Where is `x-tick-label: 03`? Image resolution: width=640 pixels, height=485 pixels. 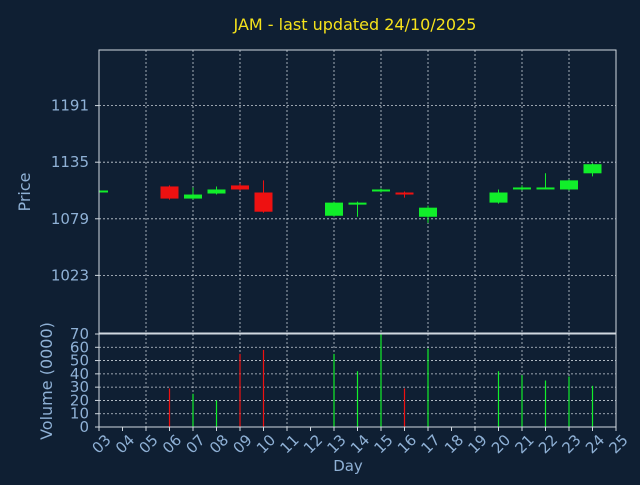
x-tick-label: 03 is located at coordinates (102, 444).